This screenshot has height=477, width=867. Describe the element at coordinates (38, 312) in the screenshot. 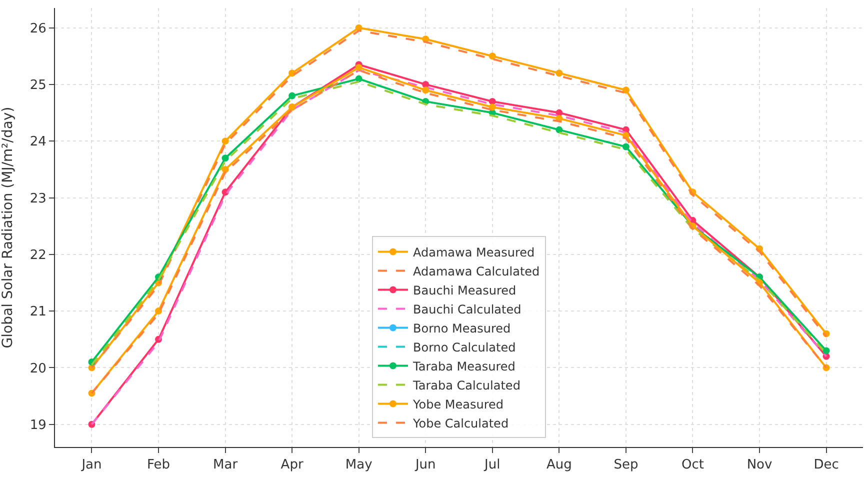

I see `y-tick-label: 21` at that location.